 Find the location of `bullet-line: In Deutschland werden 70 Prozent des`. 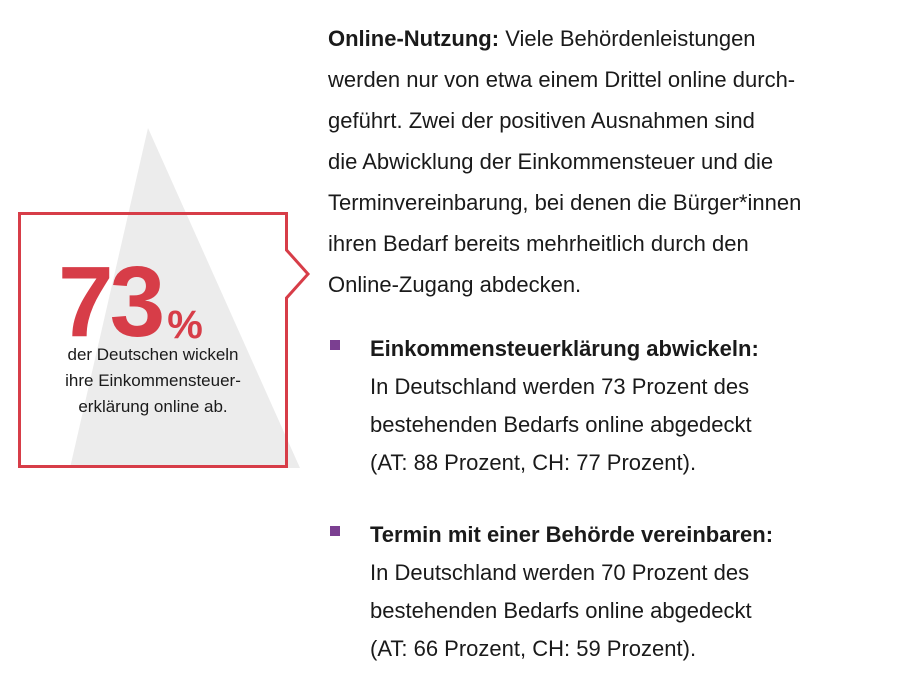

bullet-line: In Deutschland werden 70 Prozent des is located at coordinates (560, 572).